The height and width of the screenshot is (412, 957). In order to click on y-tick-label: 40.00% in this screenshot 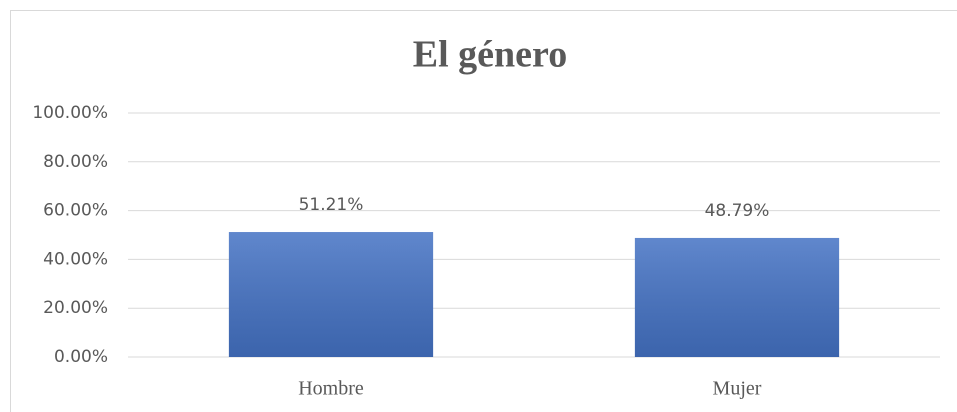, I will do `click(75, 259)`.